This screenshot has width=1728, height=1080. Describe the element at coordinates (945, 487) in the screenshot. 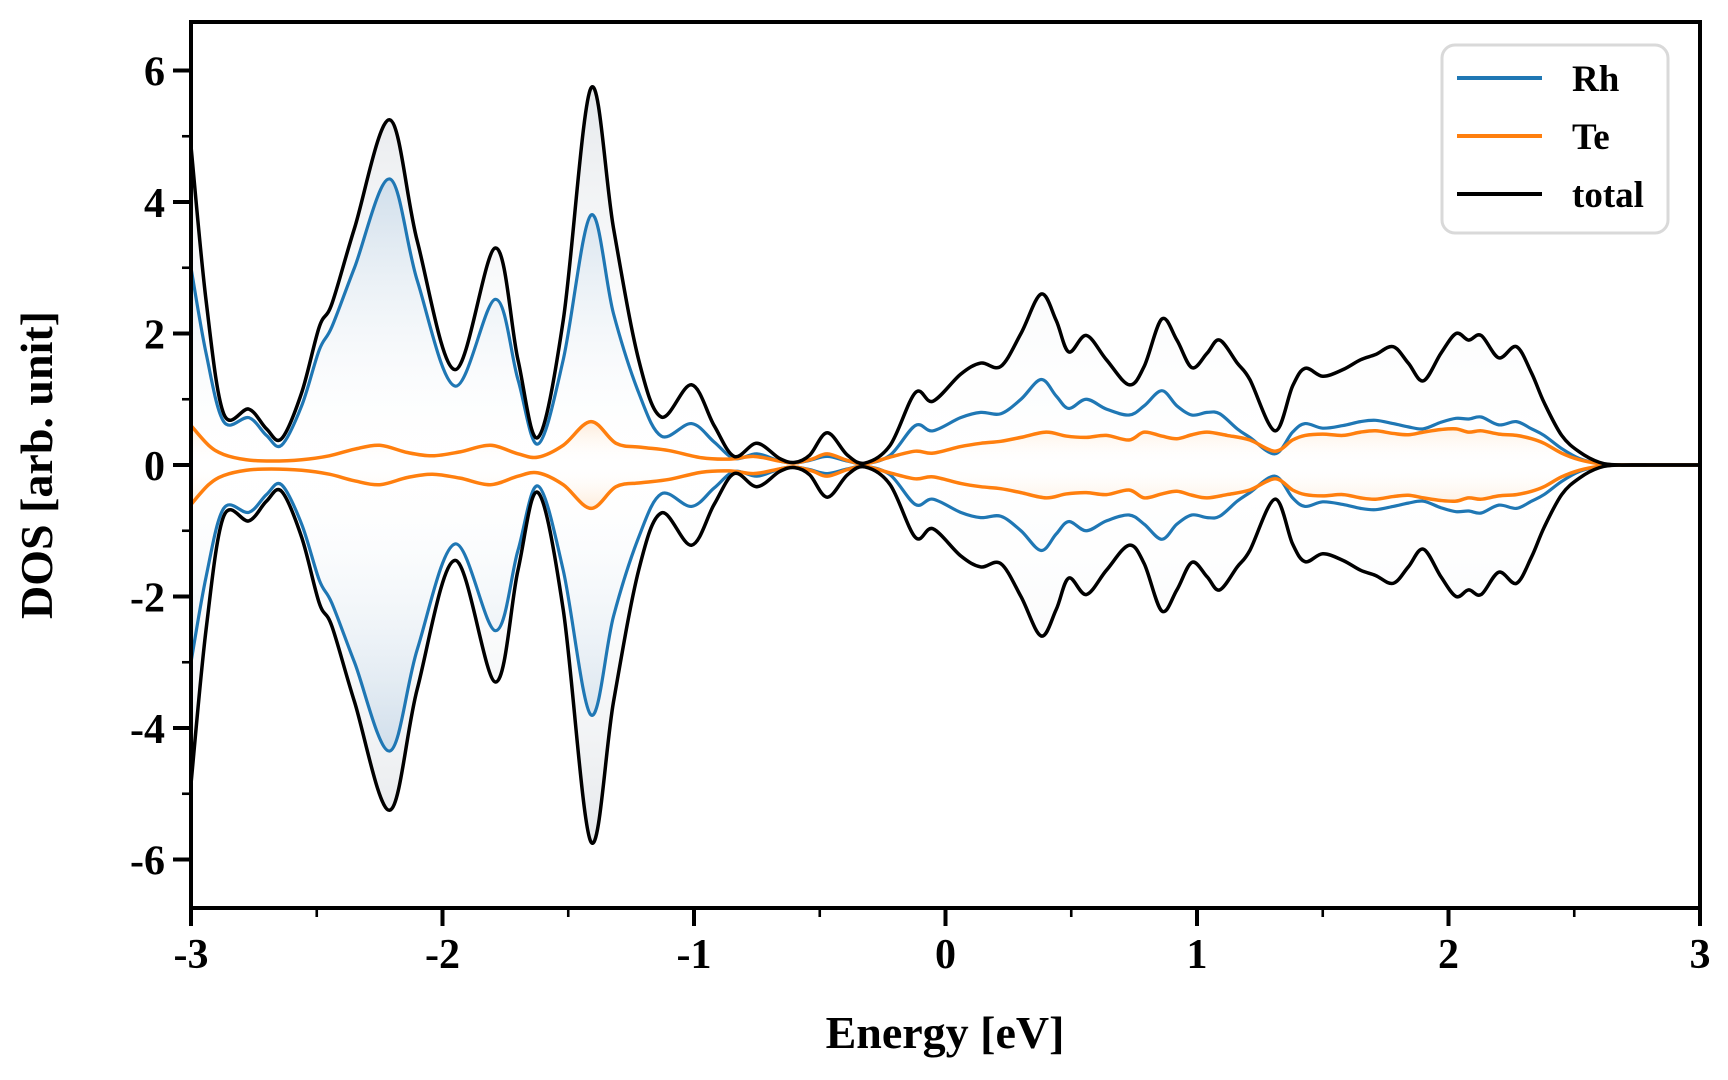

I see `curve-Te-down` at that location.